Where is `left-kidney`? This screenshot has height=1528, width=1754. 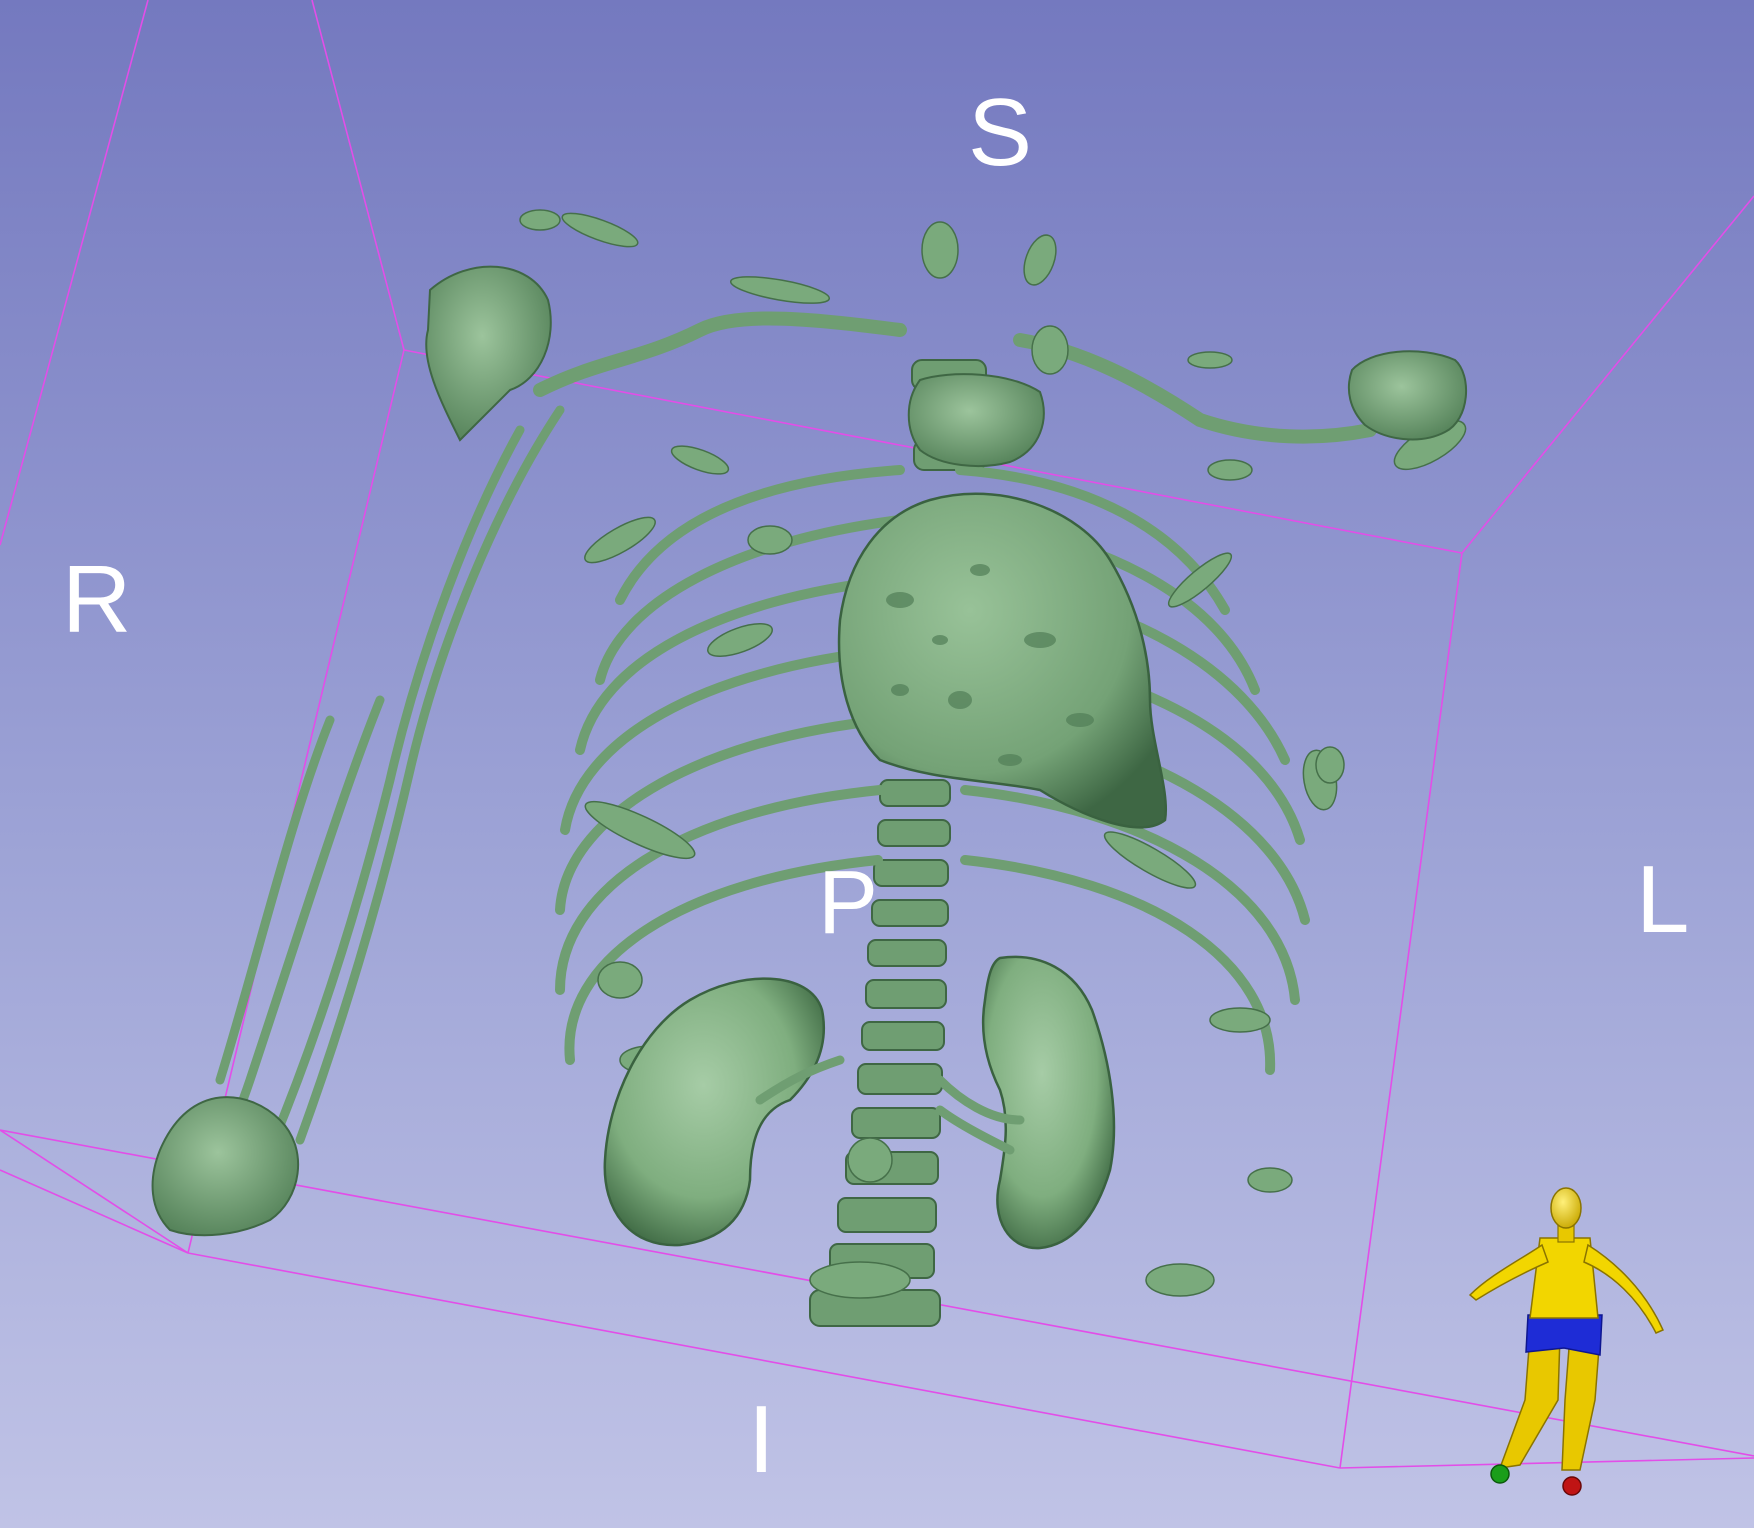
left-kidney is located at coordinates (1048, 1102).